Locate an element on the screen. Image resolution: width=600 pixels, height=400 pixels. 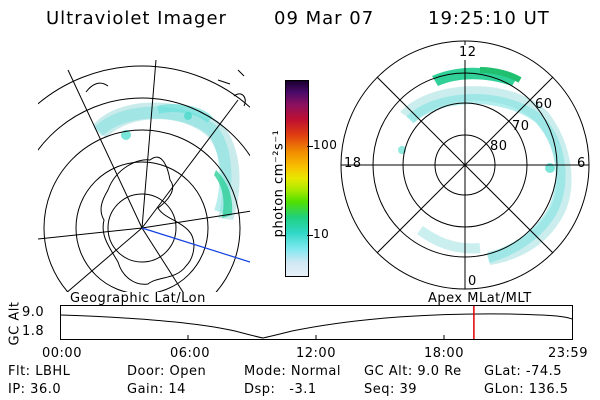
colorbar-tick-label: 100 is located at coordinates (325, 145).